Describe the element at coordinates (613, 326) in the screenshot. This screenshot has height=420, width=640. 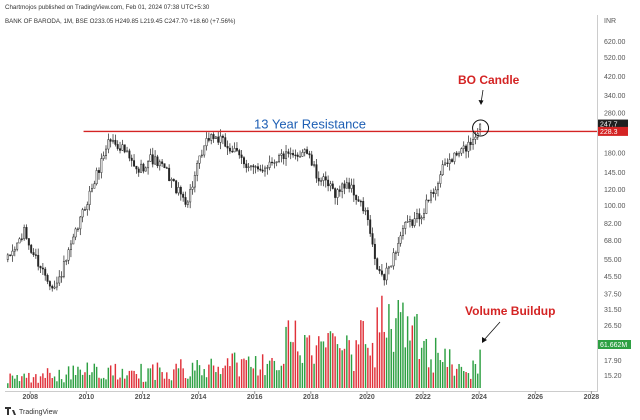
I see `y-tick-label: 26.50` at that location.